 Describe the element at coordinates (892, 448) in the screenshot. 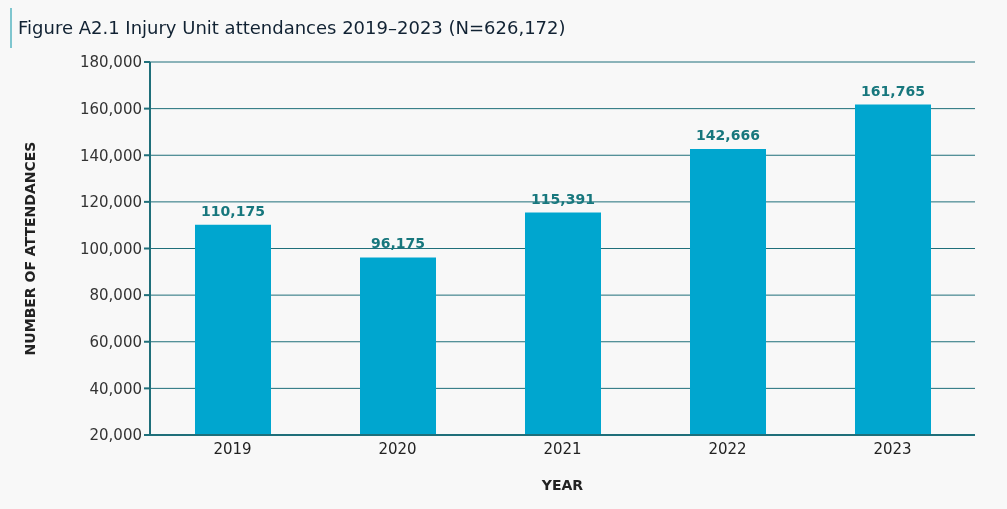

I see `x-tick-label: 2023` at that location.